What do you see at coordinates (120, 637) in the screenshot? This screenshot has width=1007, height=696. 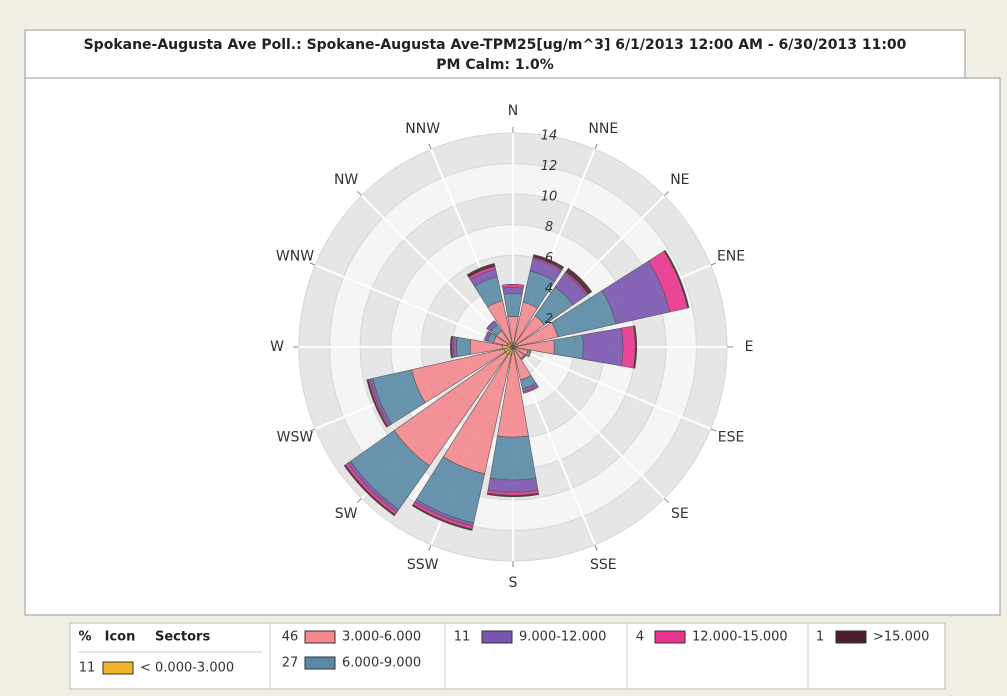 I see `legend-header: Icon` at bounding box center [120, 637].